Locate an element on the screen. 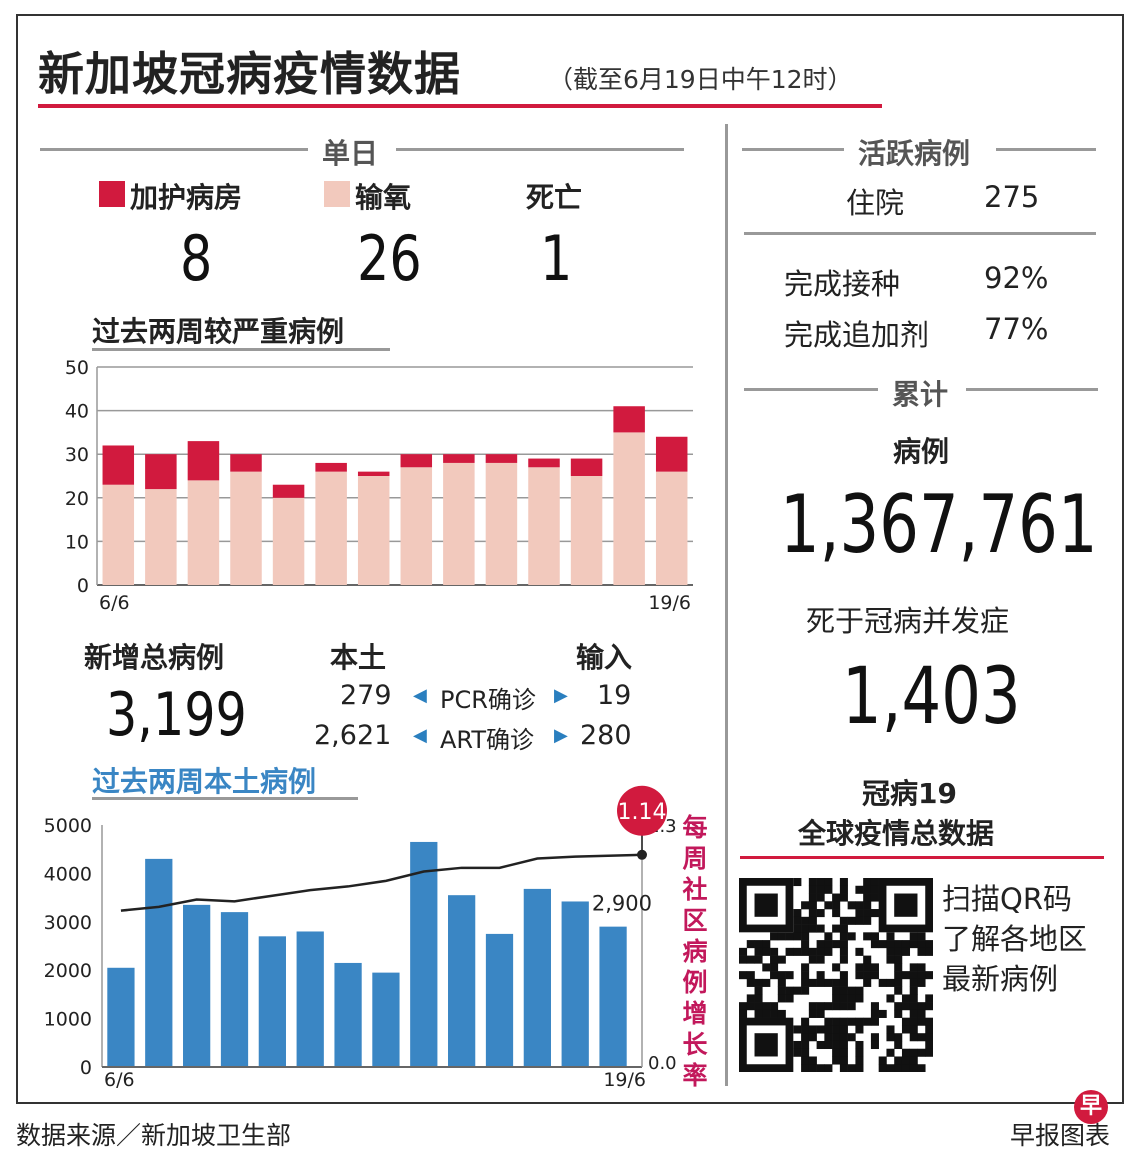  severe-chart-axis: 0 10 20 30 40 50 6/6 19/6 is located at coordinates (378, 485).